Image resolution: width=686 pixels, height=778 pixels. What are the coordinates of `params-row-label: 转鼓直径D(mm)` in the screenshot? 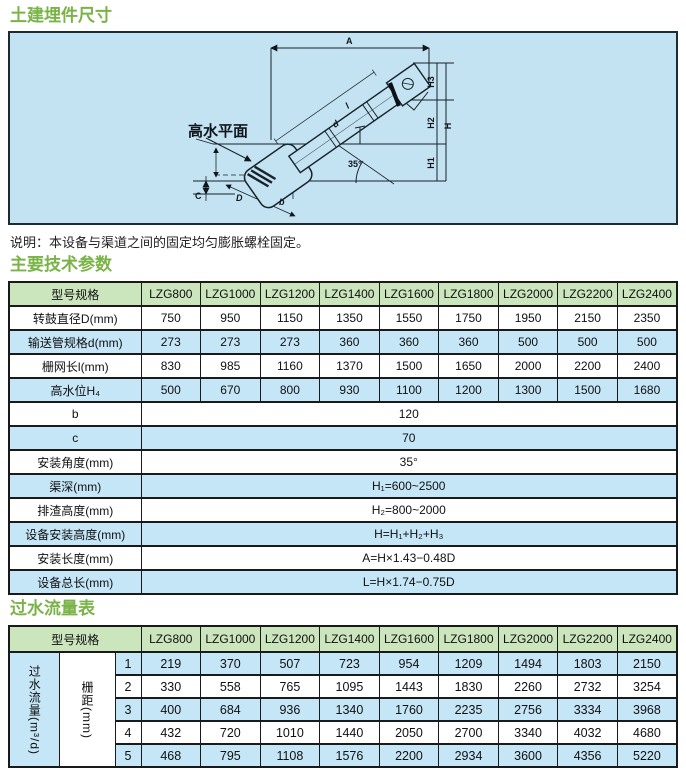 It's located at (75, 318).